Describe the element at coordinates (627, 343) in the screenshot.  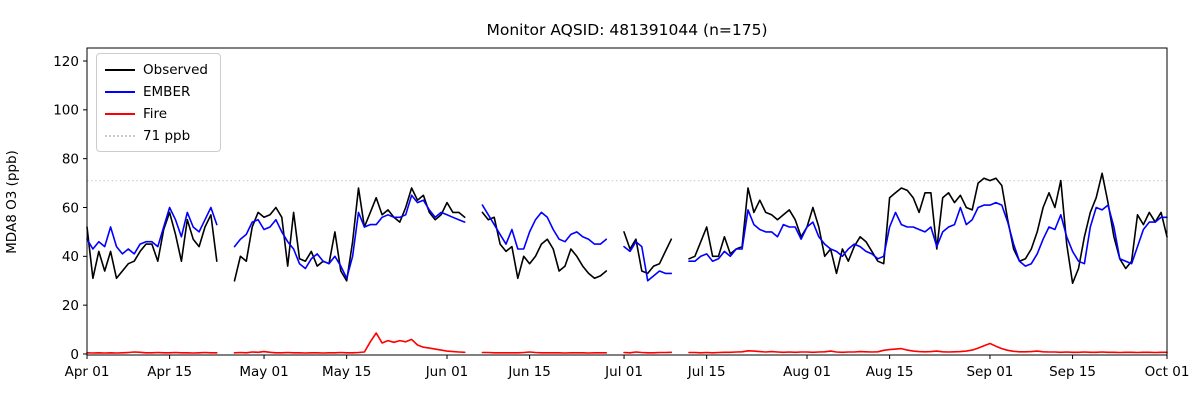
I see `series-fire-line` at that location.